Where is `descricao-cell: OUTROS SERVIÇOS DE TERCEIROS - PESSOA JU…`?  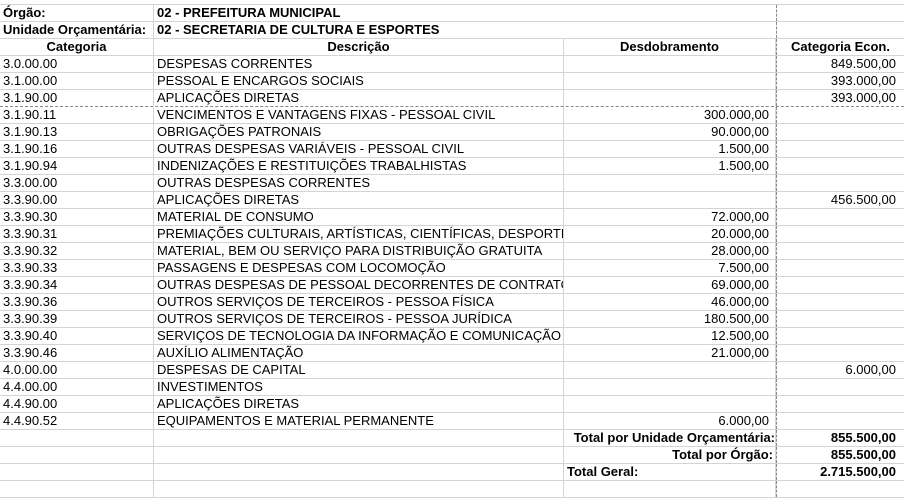 descricao-cell: OUTROS SERVIÇOS DE TERCEIROS - PESSOA JU… is located at coordinates (359, 319).